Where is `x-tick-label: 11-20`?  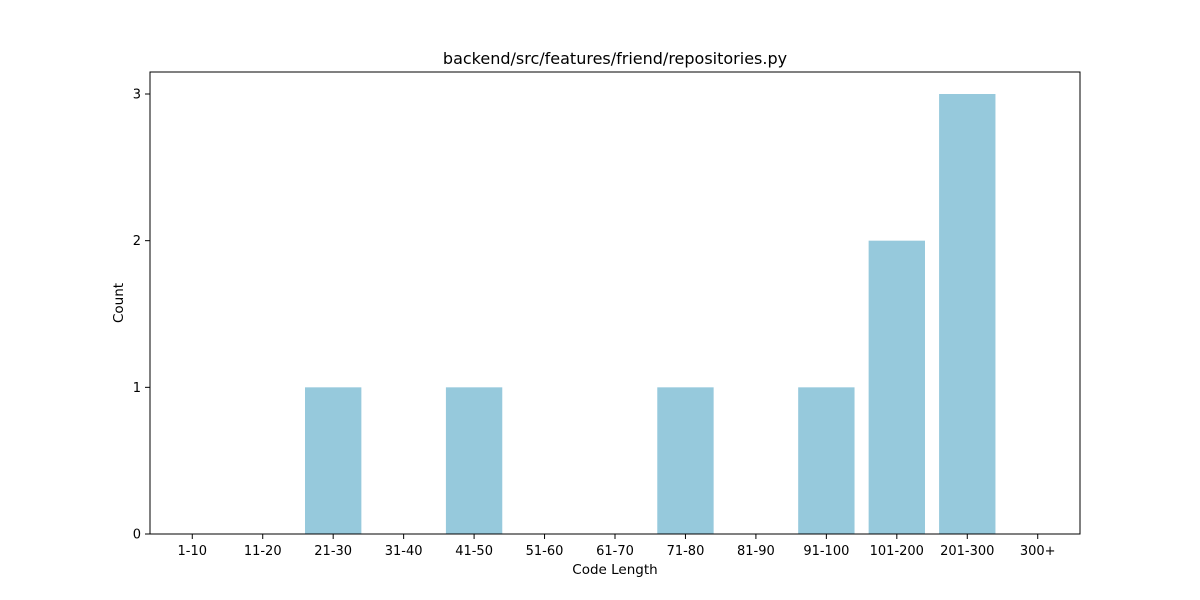
x-tick-label: 11-20 is located at coordinates (263, 551).